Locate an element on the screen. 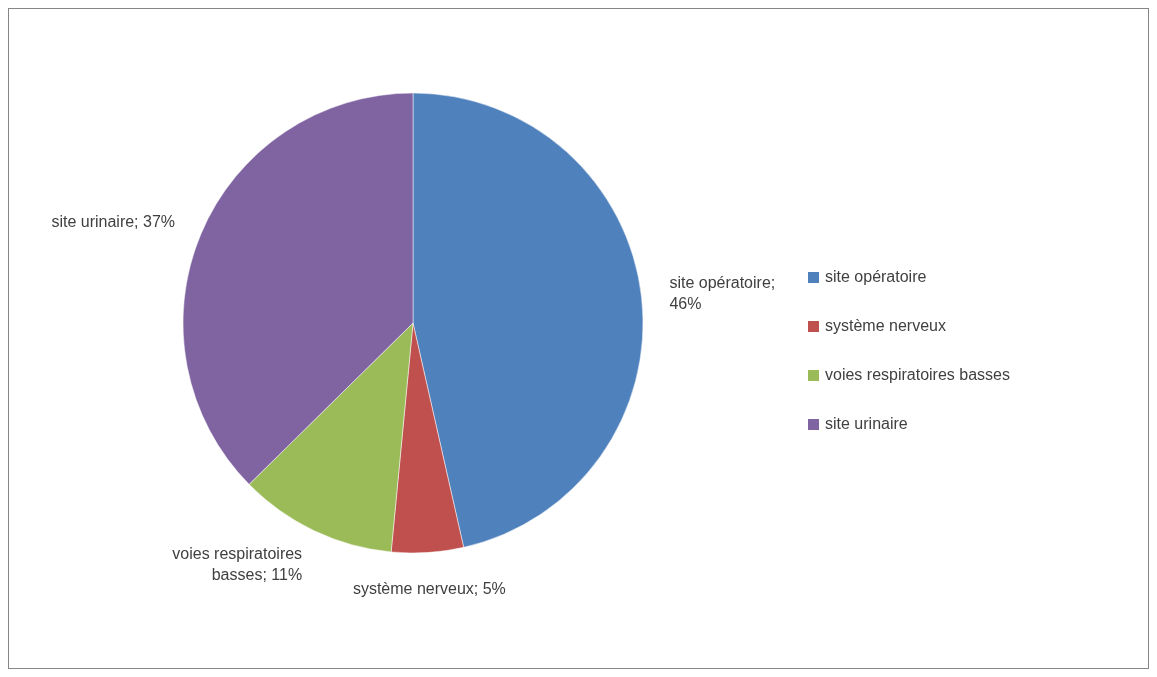  data-label: système nerveux; 5% is located at coordinates (429, 589).